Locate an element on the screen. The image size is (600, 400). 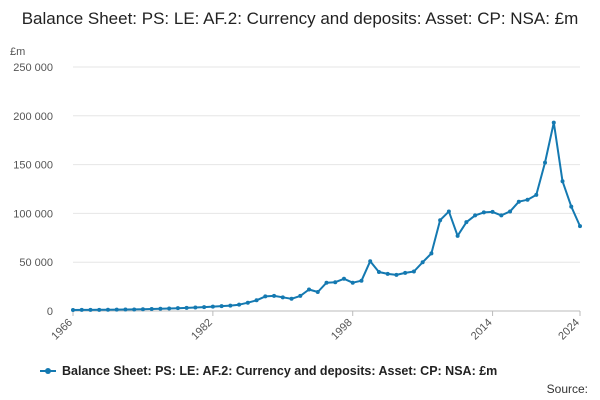
x-tick-label: 1966 is located at coordinates (62, 330).